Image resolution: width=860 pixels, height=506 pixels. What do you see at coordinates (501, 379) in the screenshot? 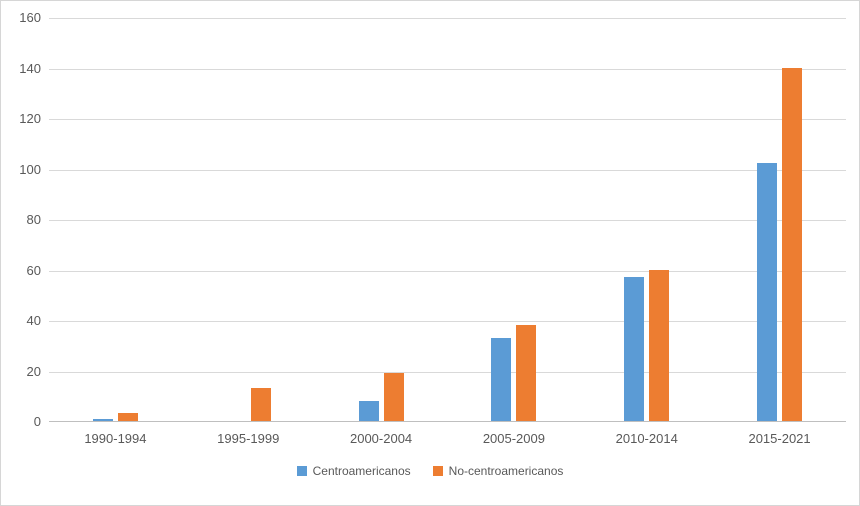
I see `bar-centroamericanos-2005-2009` at bounding box center [501, 379].